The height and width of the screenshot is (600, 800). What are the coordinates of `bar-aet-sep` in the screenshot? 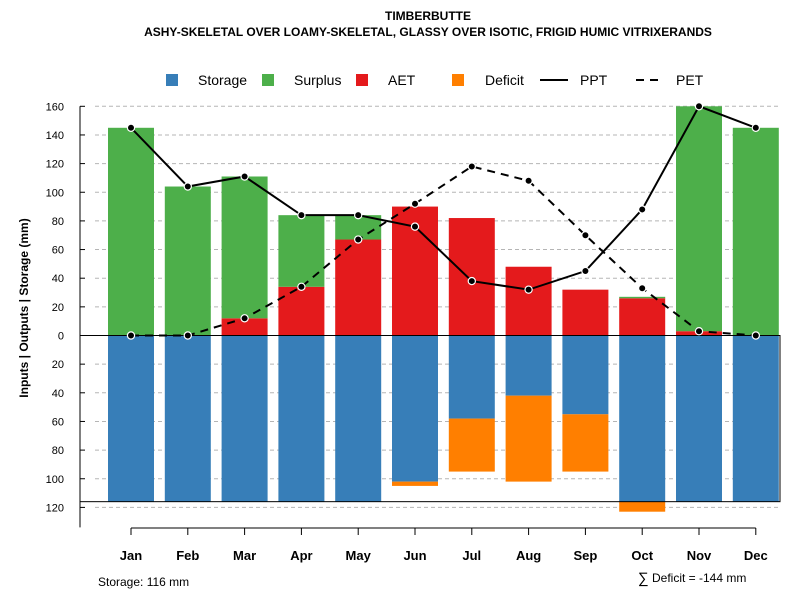 It's located at (585, 312).